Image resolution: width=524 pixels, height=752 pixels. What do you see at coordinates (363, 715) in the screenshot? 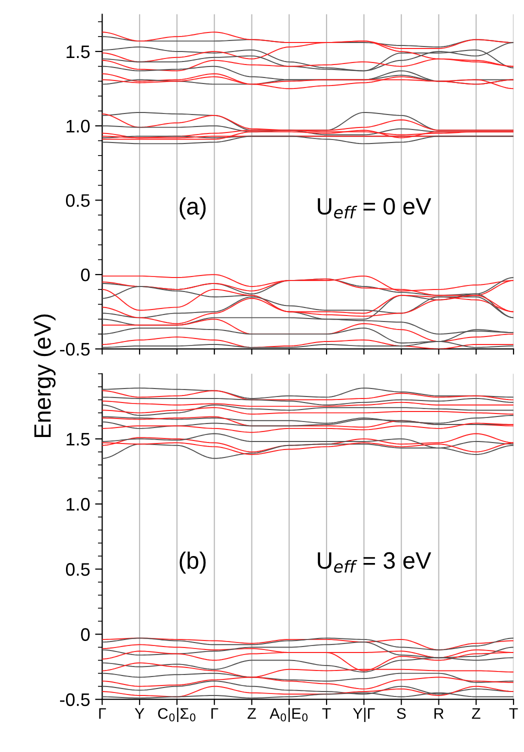
I see `x-tick-label: Y|Γ` at bounding box center [363, 715].